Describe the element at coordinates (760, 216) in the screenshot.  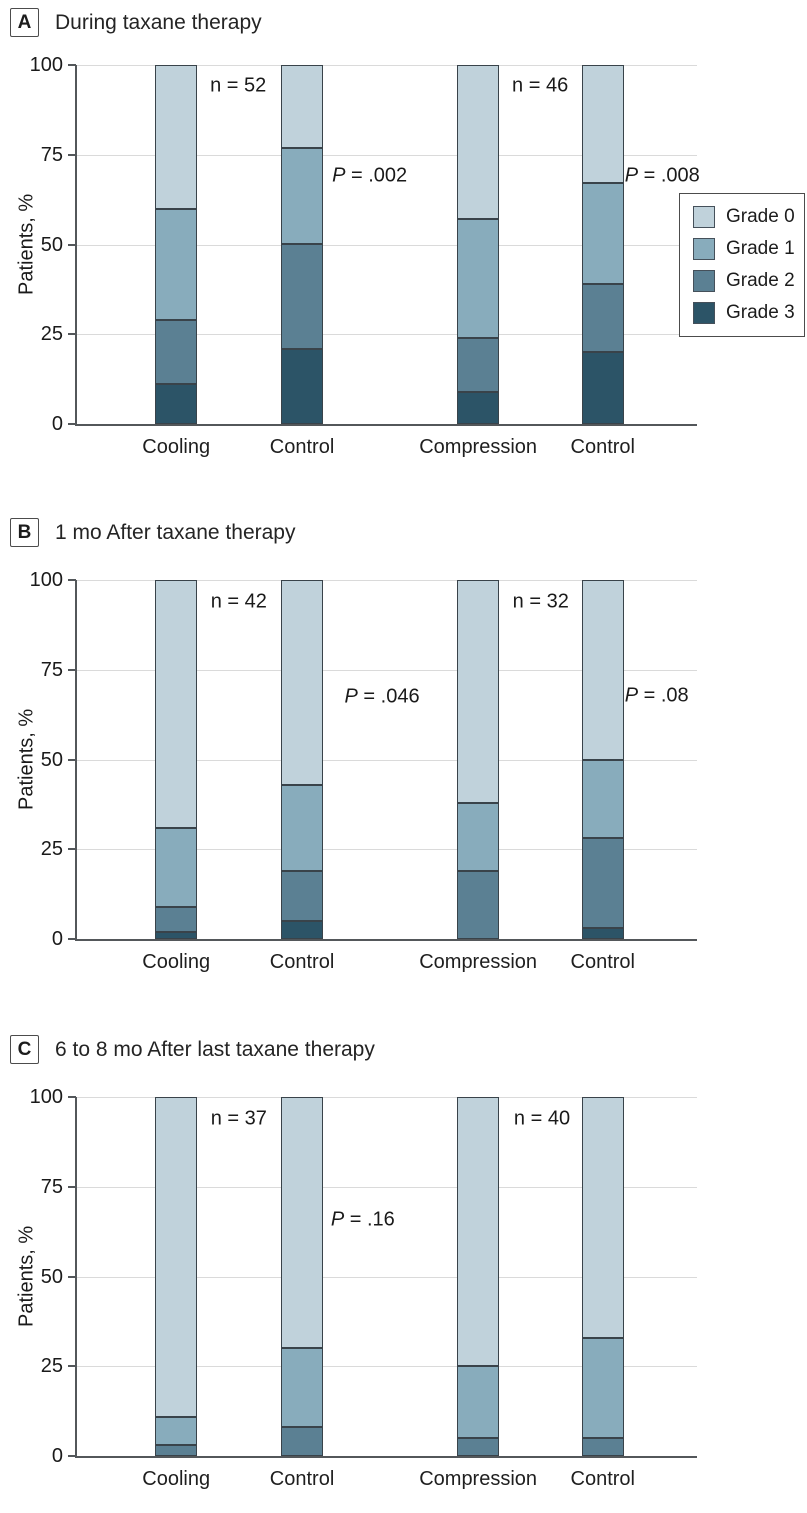
I see `legend-label-grade-0: Grade 0` at that location.